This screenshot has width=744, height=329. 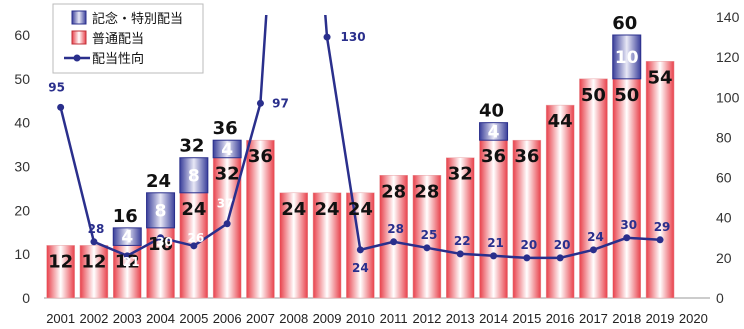 I want to click on x-tick-label: 2016, so click(x=560, y=318).